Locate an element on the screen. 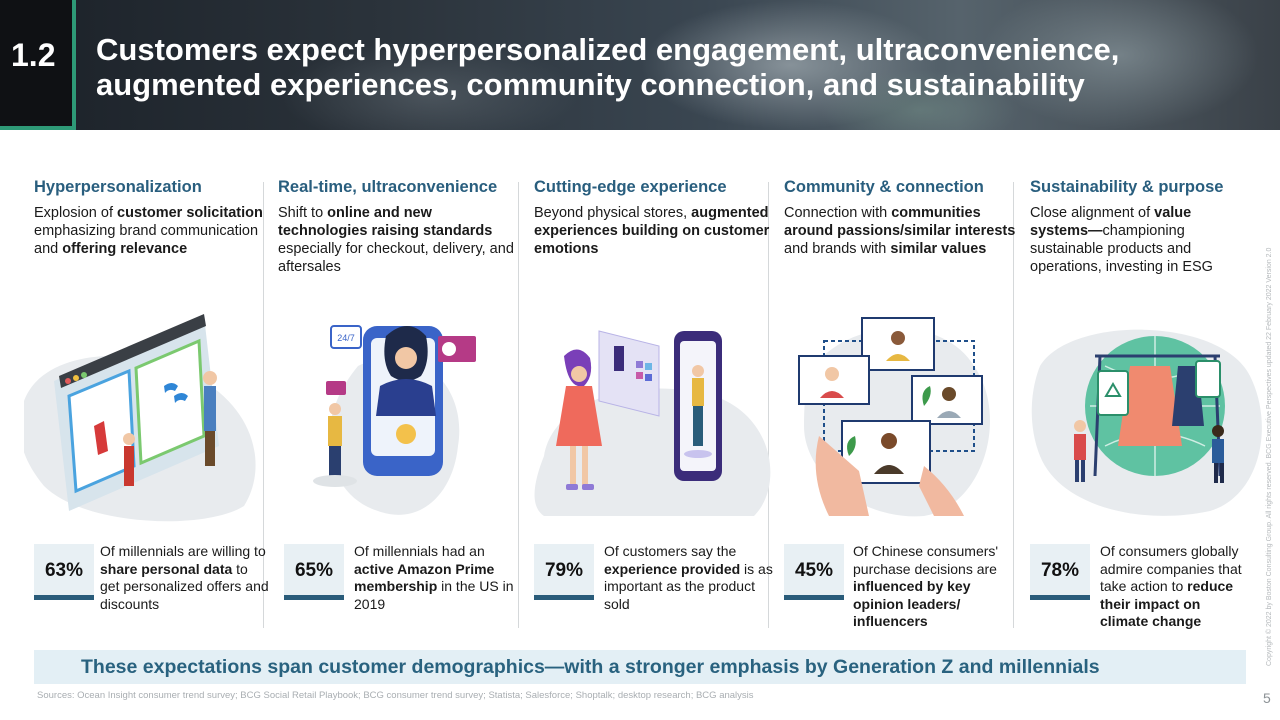 Image resolution: width=1280 pixels, height=720 pixels. stat-box: 79% is located at coordinates (564, 572).